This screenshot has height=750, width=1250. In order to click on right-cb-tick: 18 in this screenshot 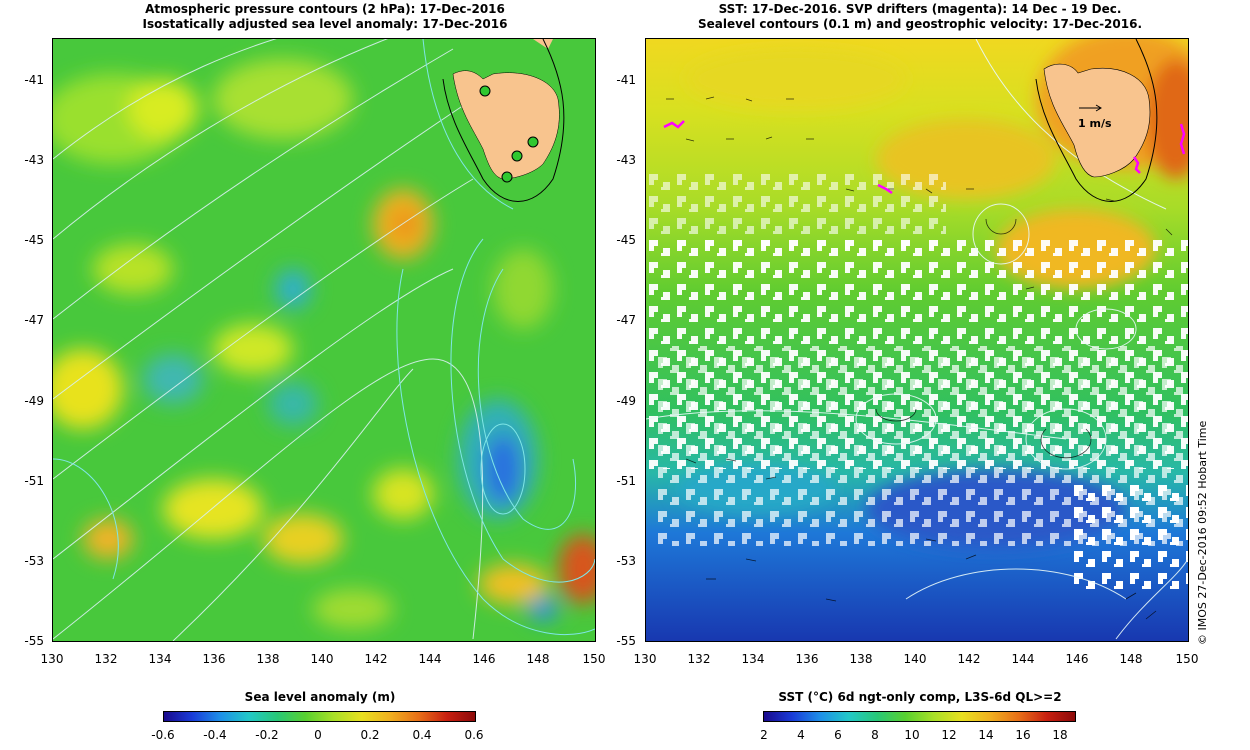, I will do `click(1060, 735)`.